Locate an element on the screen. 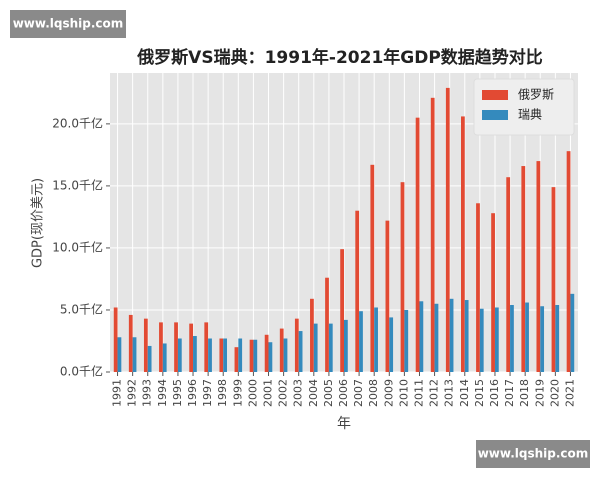 Image resolution: width=600 pixels, height=480 pixels. x-tick-label: 2020 is located at coordinates (554, 393).